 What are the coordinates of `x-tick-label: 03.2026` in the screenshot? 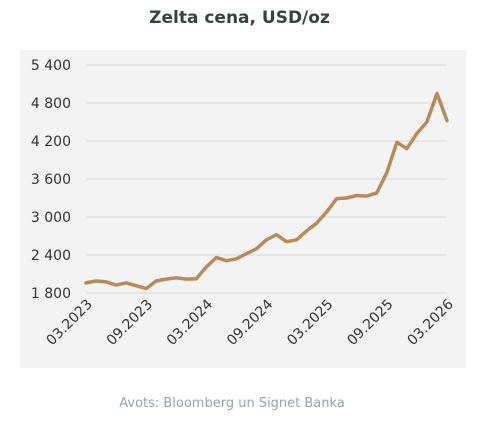 It's located at (431, 322).